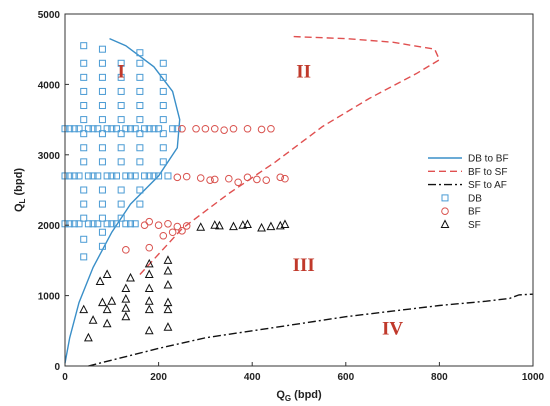  Describe the element at coordinates (468, 192) in the screenshot. I see `legend: DB to BF BF to SF SF to AF DB BF SF` at that location.